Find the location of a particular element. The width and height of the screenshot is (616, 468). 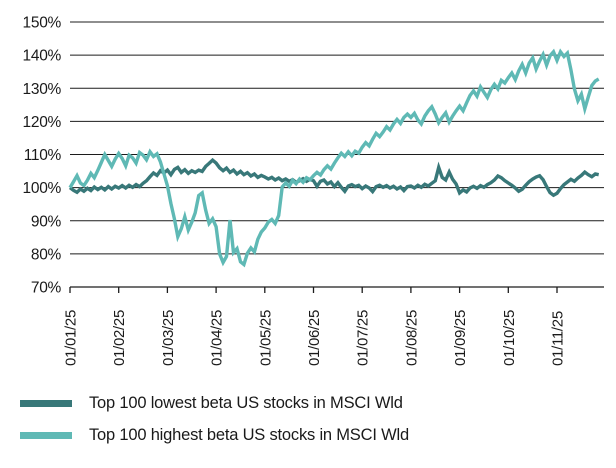

legend-swatch-highest-beta is located at coordinates (46, 435).